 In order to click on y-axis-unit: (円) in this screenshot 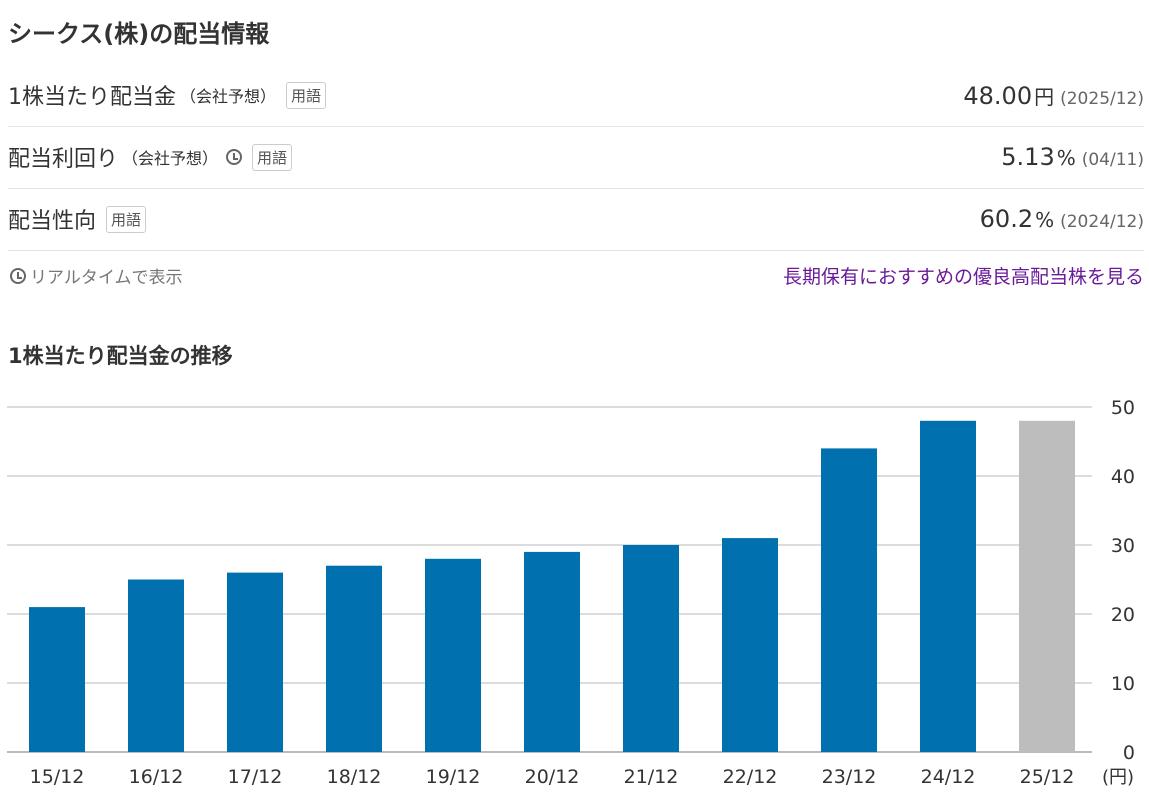, I will do `click(1118, 777)`.